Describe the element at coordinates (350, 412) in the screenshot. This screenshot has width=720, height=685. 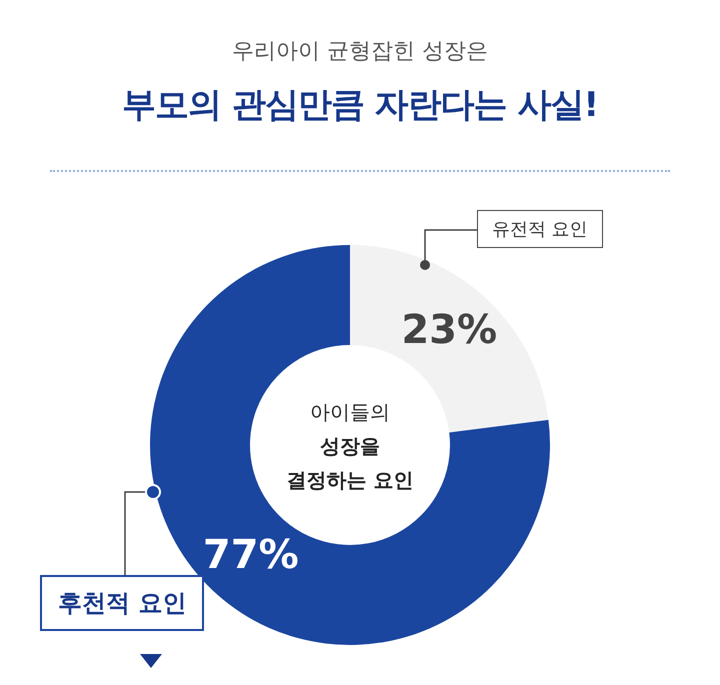
I see `text: 아이들의` at that location.